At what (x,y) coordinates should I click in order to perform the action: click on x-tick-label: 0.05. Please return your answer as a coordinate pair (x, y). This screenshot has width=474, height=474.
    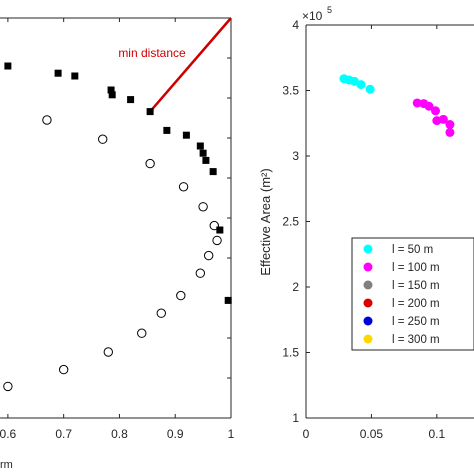
    Looking at the image, I should click on (372, 434).